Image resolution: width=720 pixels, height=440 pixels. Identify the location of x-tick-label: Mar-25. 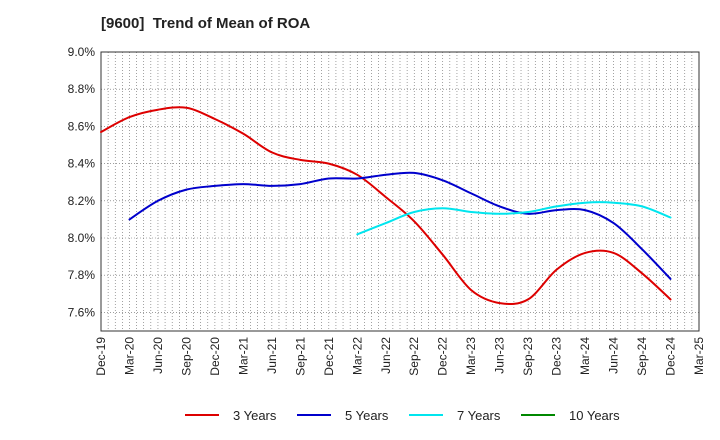
(699, 356).